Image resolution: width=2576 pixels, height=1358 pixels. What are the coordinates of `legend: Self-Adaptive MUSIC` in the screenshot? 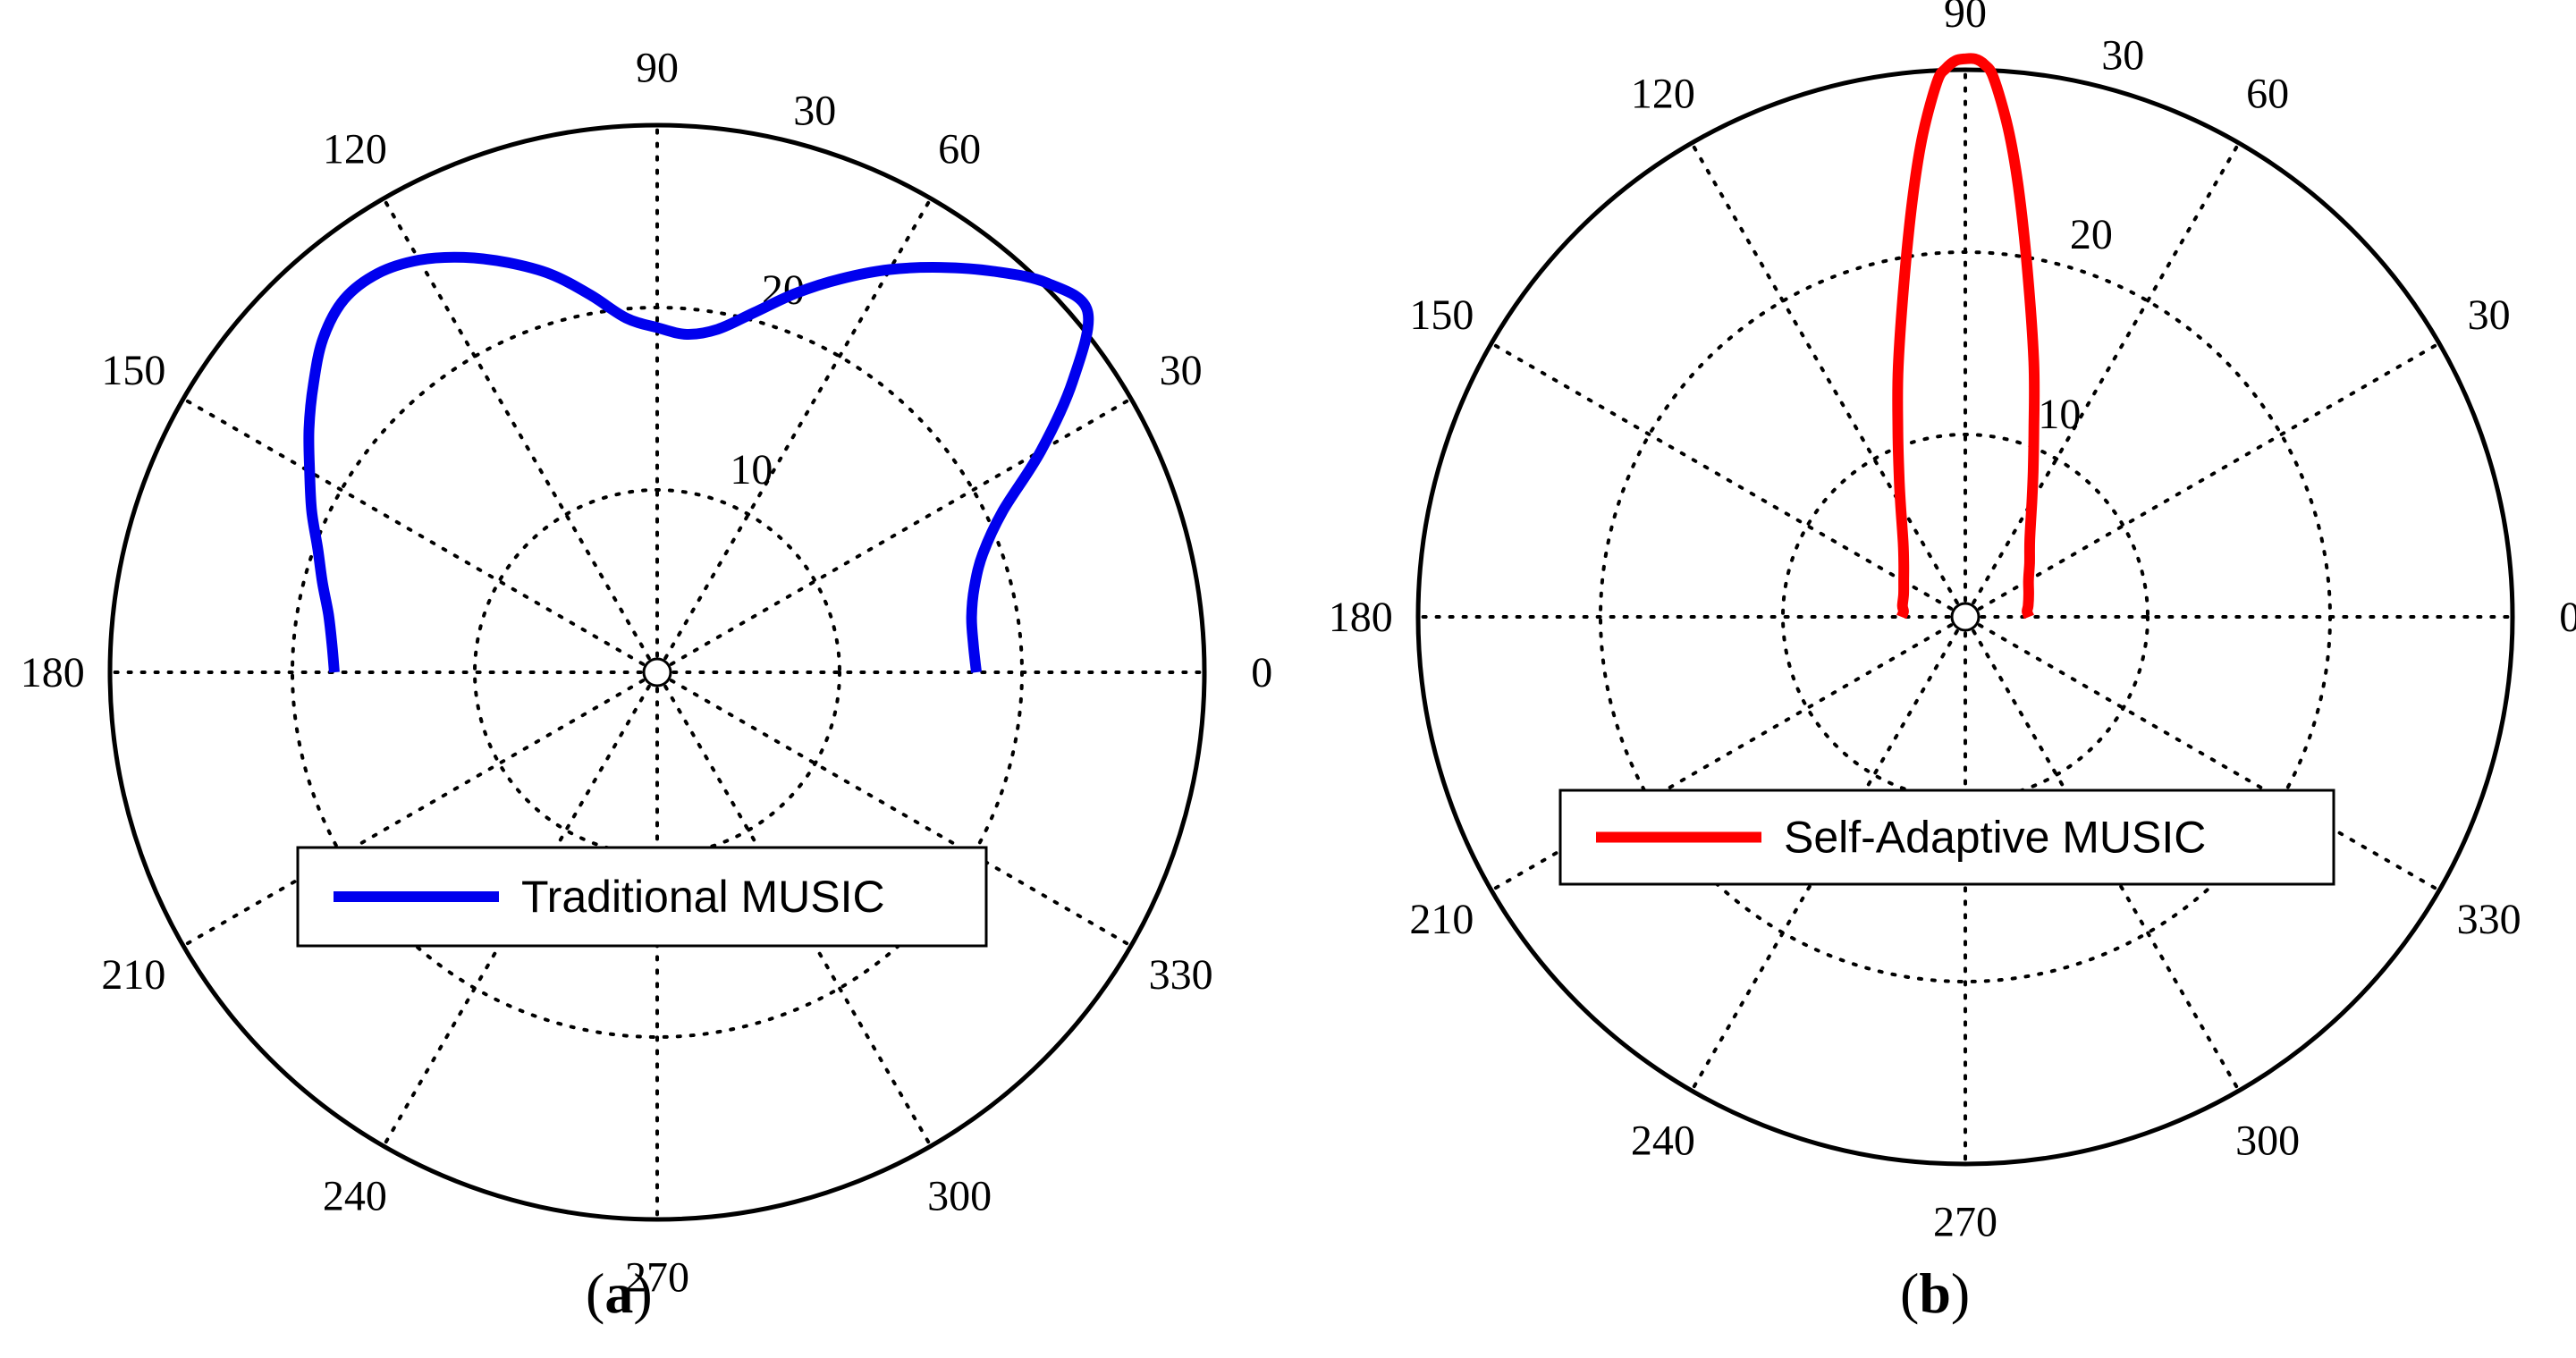 It's located at (1946, 837).